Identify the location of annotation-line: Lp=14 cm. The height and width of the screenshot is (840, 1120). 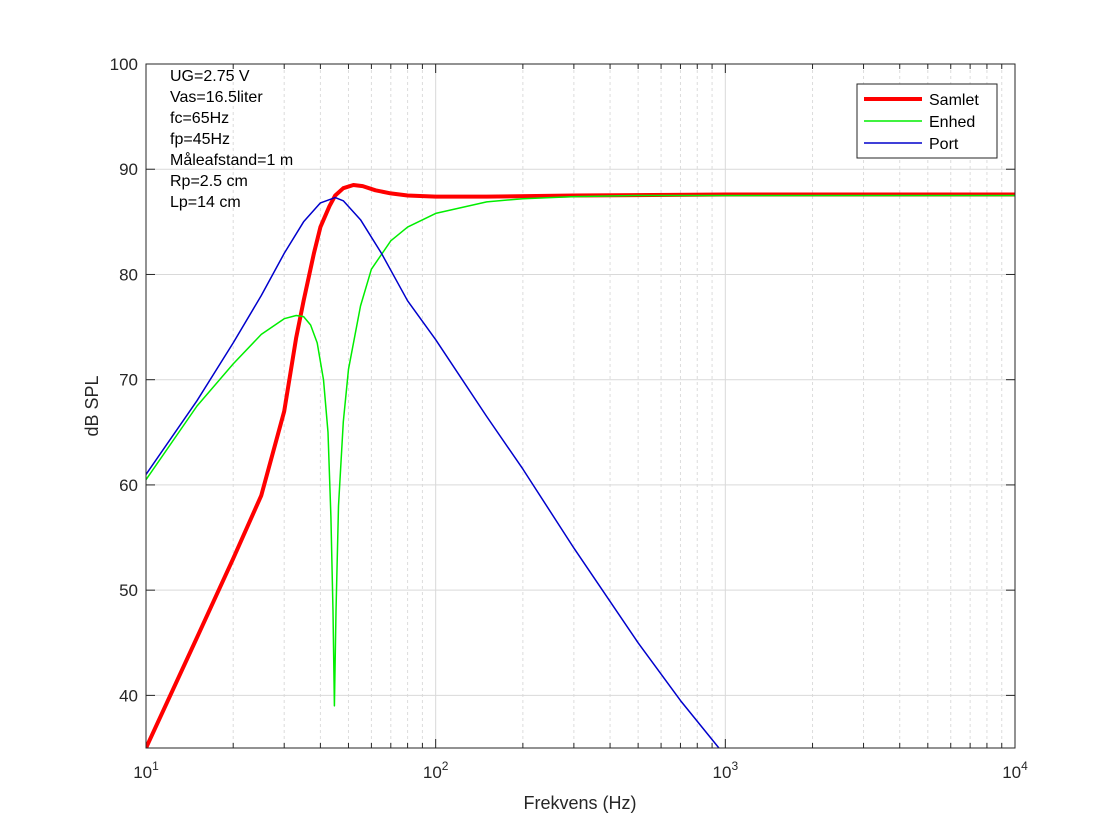
(205, 202).